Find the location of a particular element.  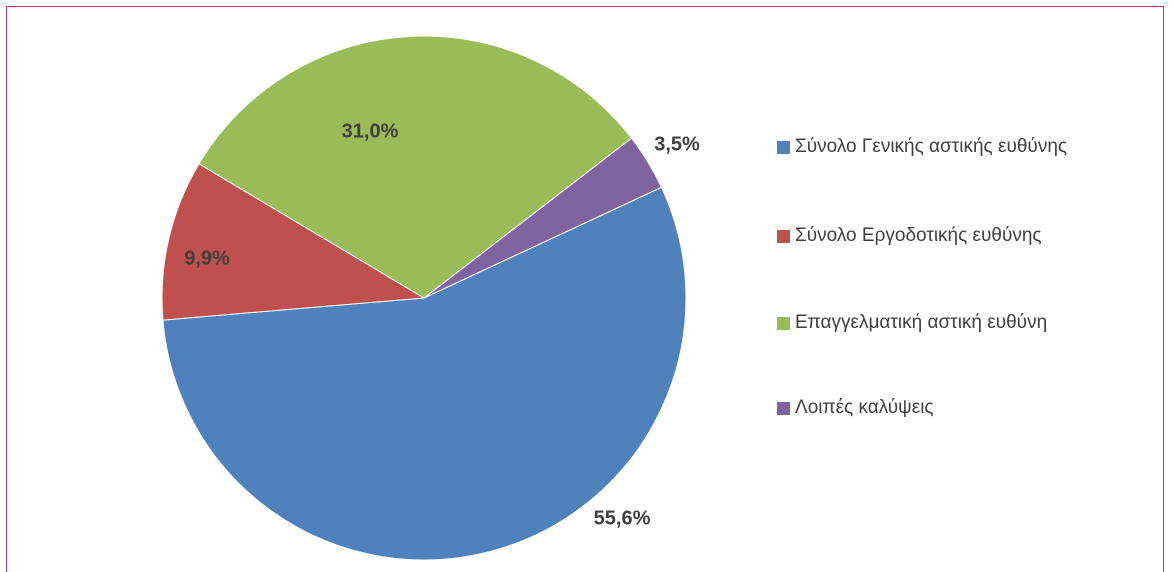

legend-item: Σύνολο Εργοδοτικής ευθύνης is located at coordinates (966, 236).